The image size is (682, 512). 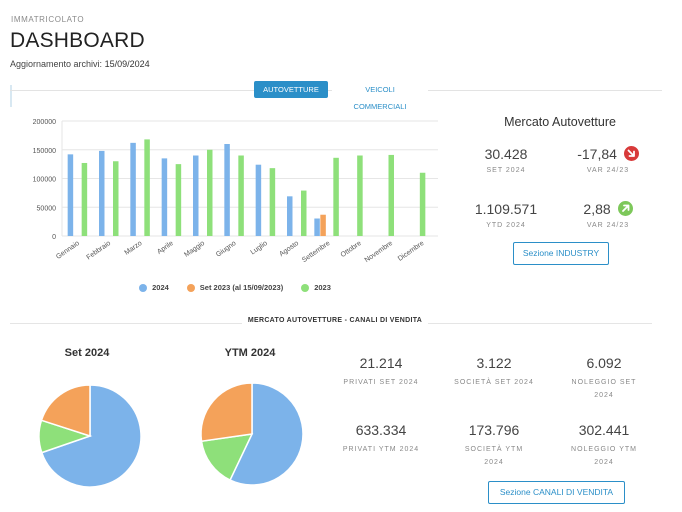 I want to click on arrow-up-right-icon, so click(x=625, y=208).